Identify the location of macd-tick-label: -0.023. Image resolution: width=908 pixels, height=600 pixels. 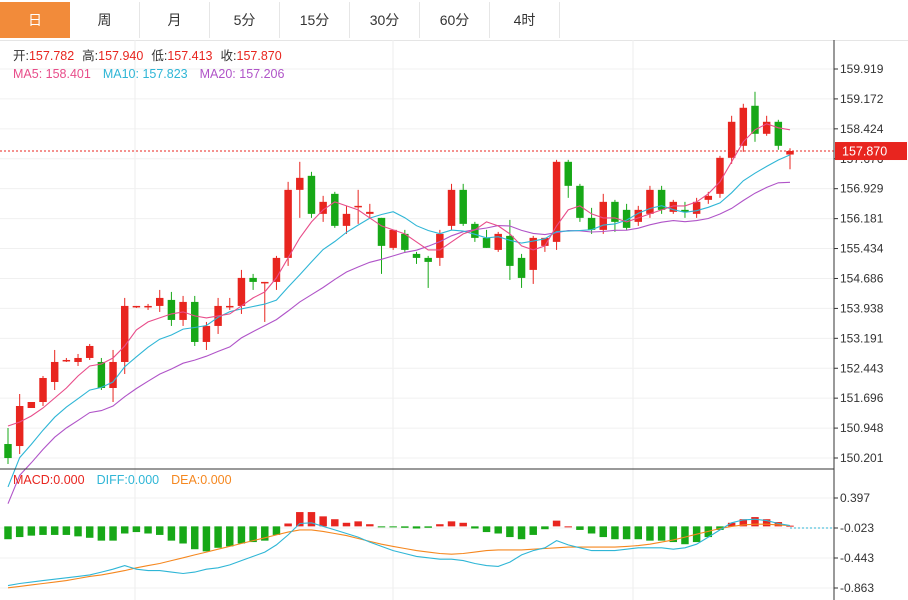
(857, 528).